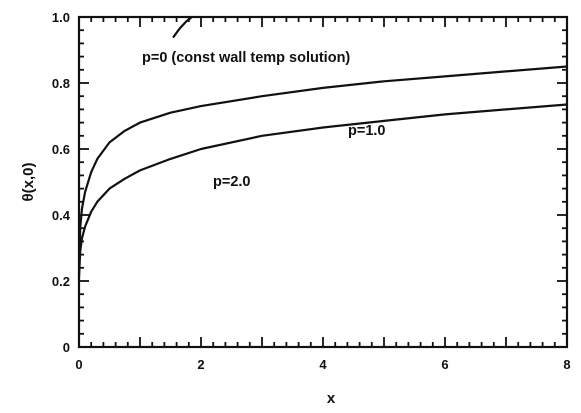 The width and height of the screenshot is (581, 413). I want to click on x-tick-label: 2, so click(200, 364).